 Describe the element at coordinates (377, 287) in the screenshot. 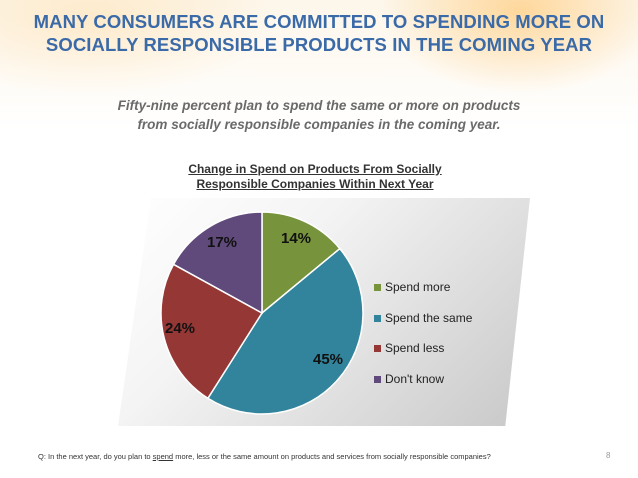

I see `legend-swatch-spend-more` at that location.